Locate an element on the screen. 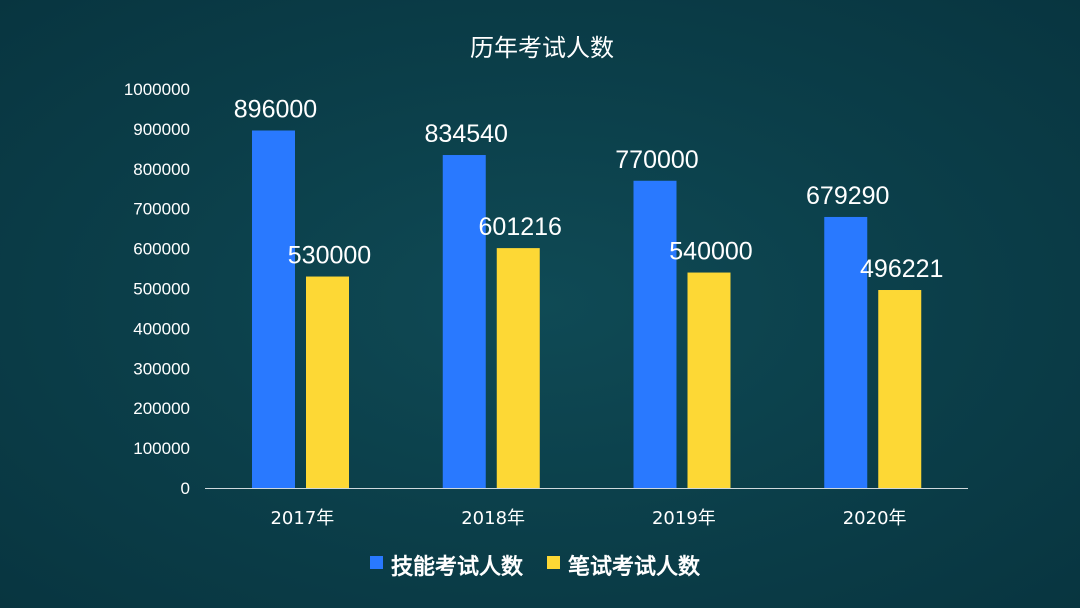 The width and height of the screenshot is (1080, 608). data-label-skill: 770000 is located at coordinates (656, 160).